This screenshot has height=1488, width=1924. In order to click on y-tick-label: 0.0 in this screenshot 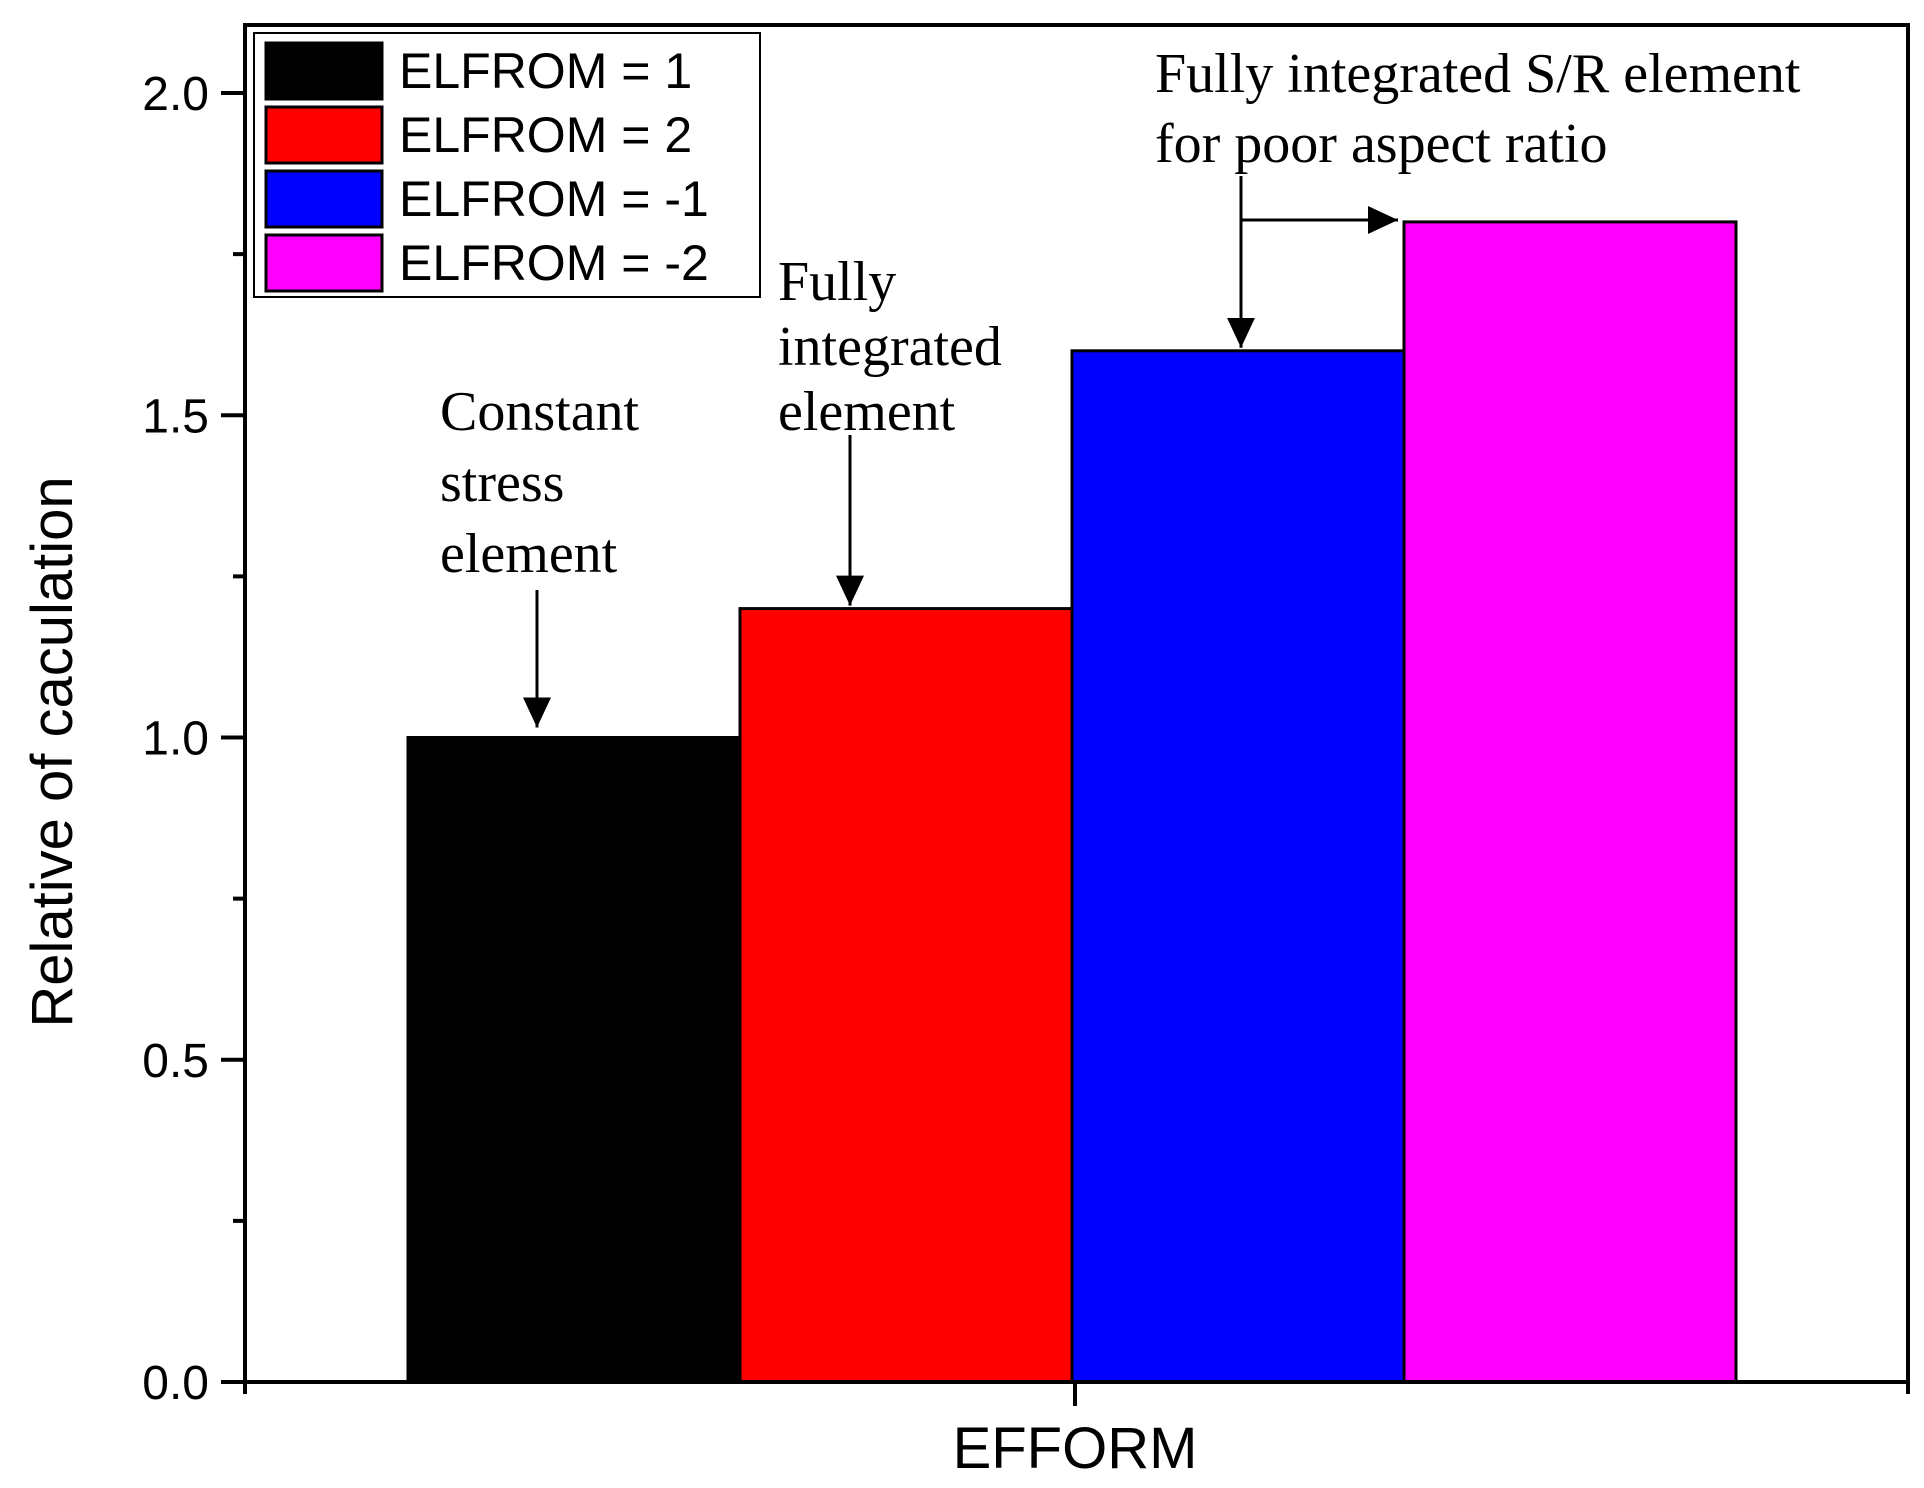, I will do `click(175, 1383)`.